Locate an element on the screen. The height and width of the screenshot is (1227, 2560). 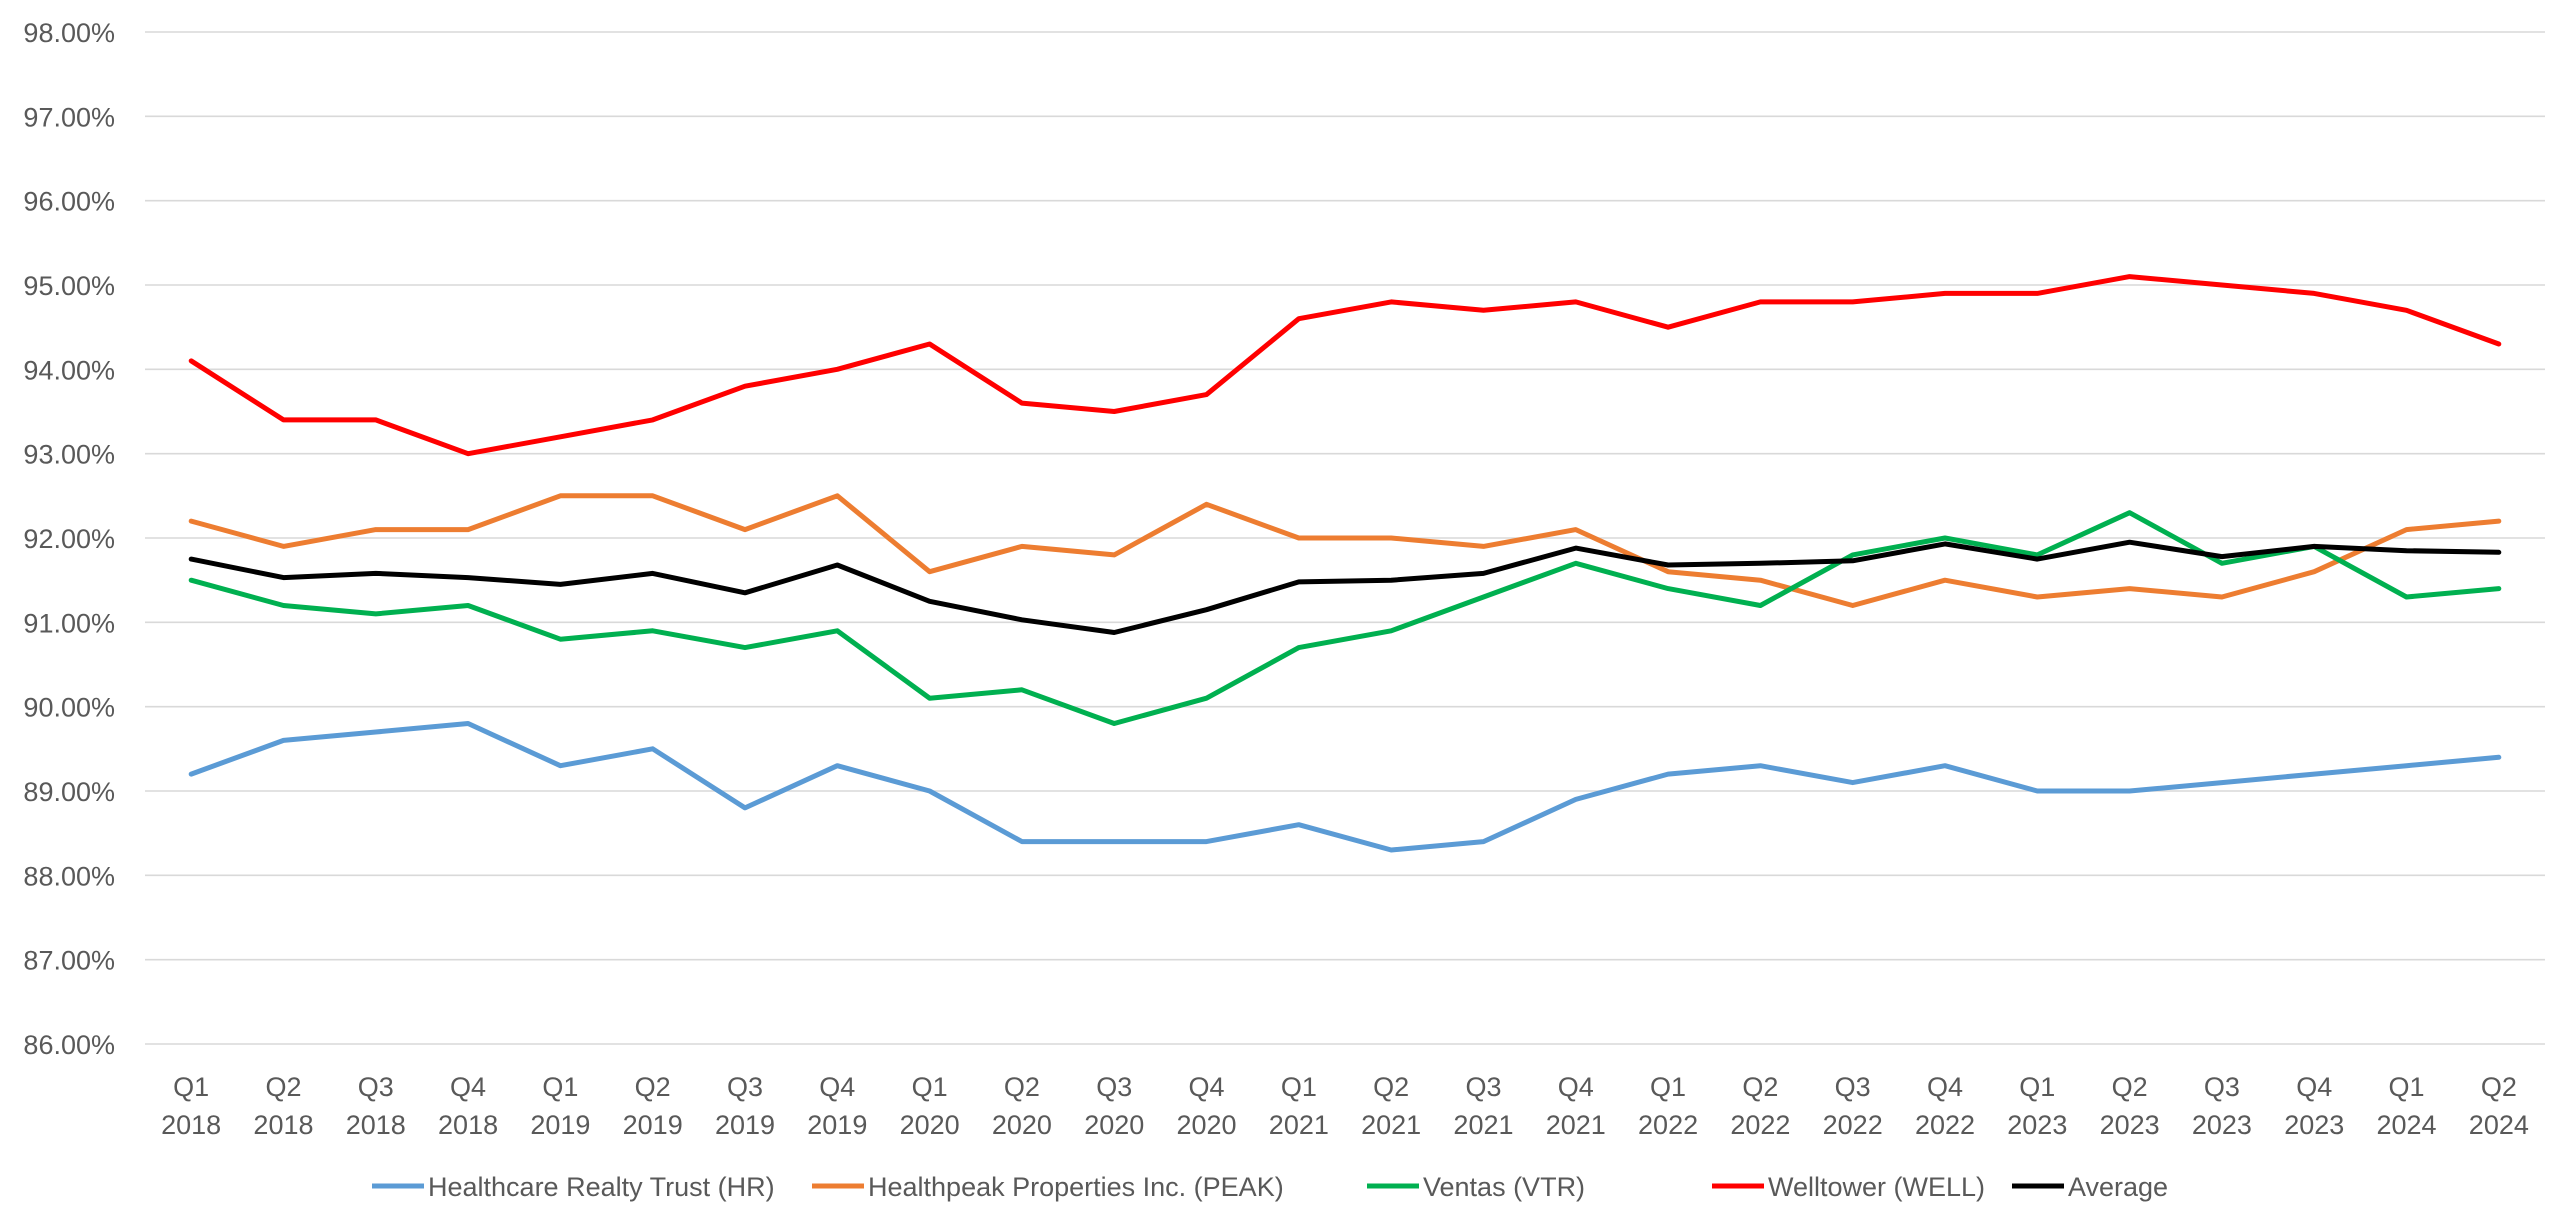
y-tick-label: 88.00% is located at coordinates (69, 876).